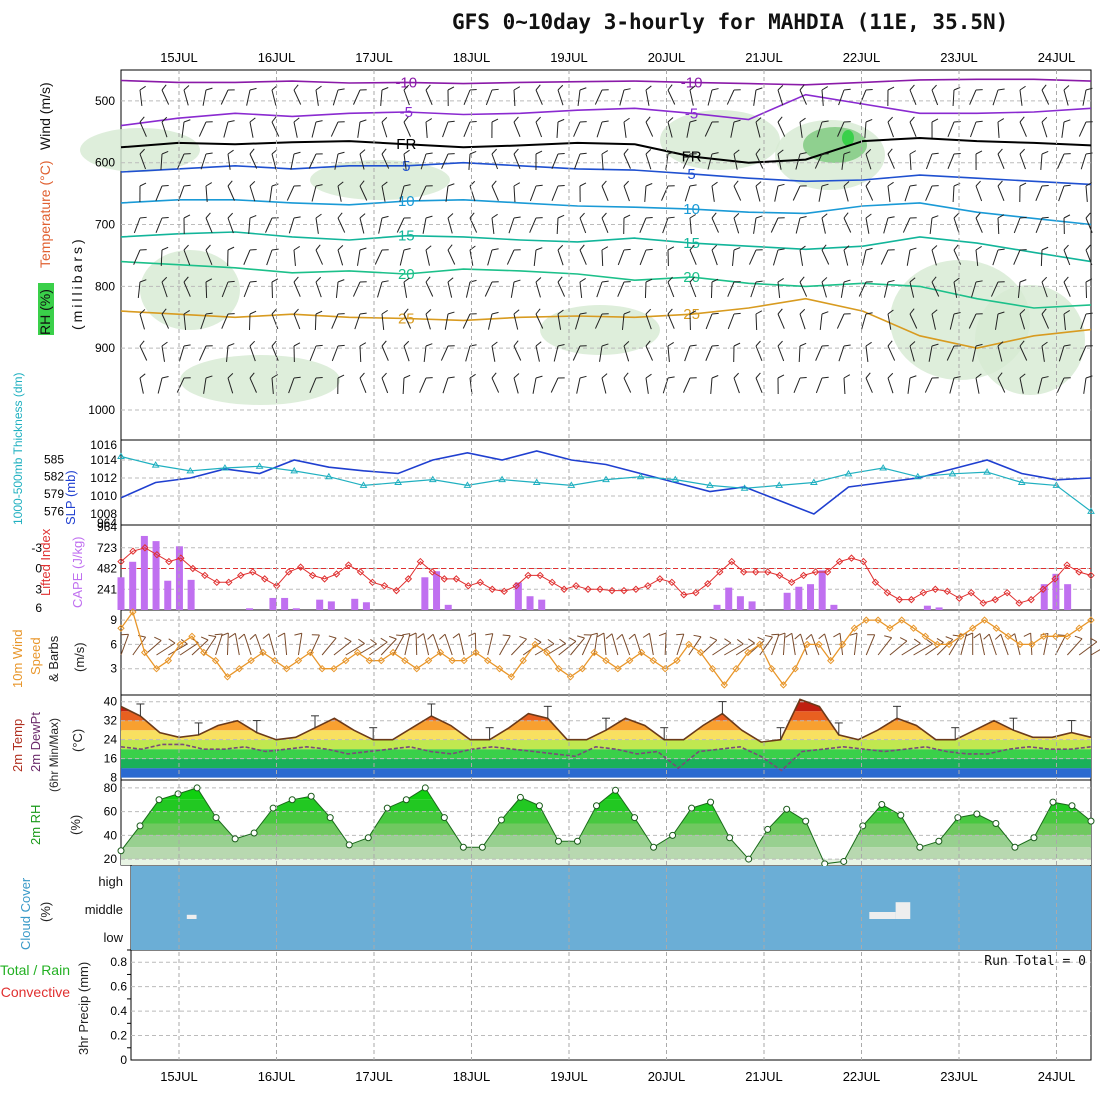 The height and width of the screenshot is (1100, 1100). What do you see at coordinates (107, 569) in the screenshot?
I see `cape-tick: 482` at bounding box center [107, 569].